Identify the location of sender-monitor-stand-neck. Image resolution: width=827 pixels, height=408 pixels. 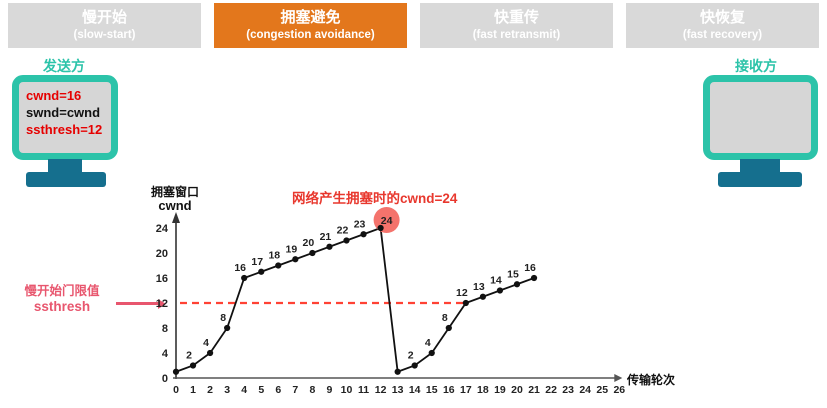
(65, 166).